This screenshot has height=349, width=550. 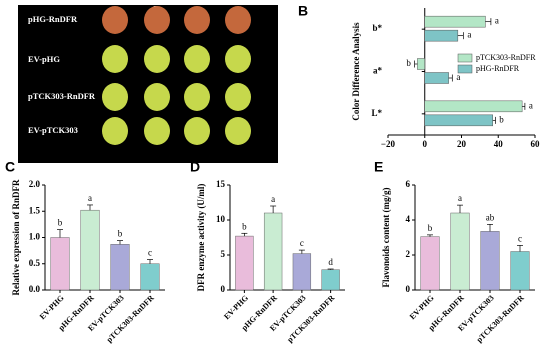 What do you see at coordinates (221, 219) in the screenshot?
I see `y-tick-label: 10` at bounding box center [221, 219].